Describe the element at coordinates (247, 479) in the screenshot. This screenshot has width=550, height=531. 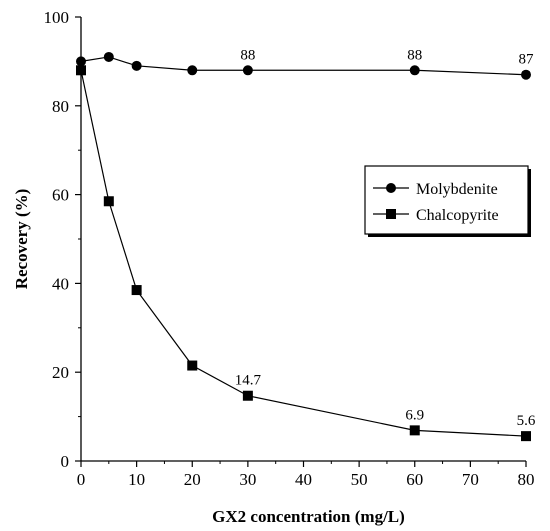
I see `x-tick-label: 30` at that location.